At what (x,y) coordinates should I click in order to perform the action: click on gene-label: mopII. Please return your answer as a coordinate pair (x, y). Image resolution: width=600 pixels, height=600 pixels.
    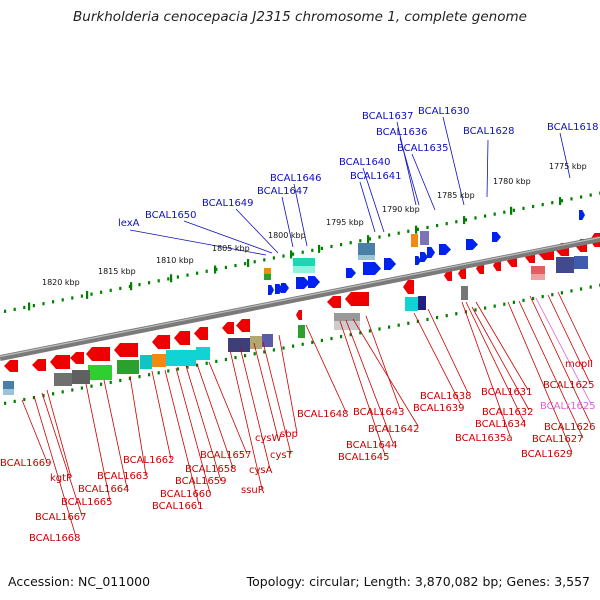
    Looking at the image, I should click on (579, 364).